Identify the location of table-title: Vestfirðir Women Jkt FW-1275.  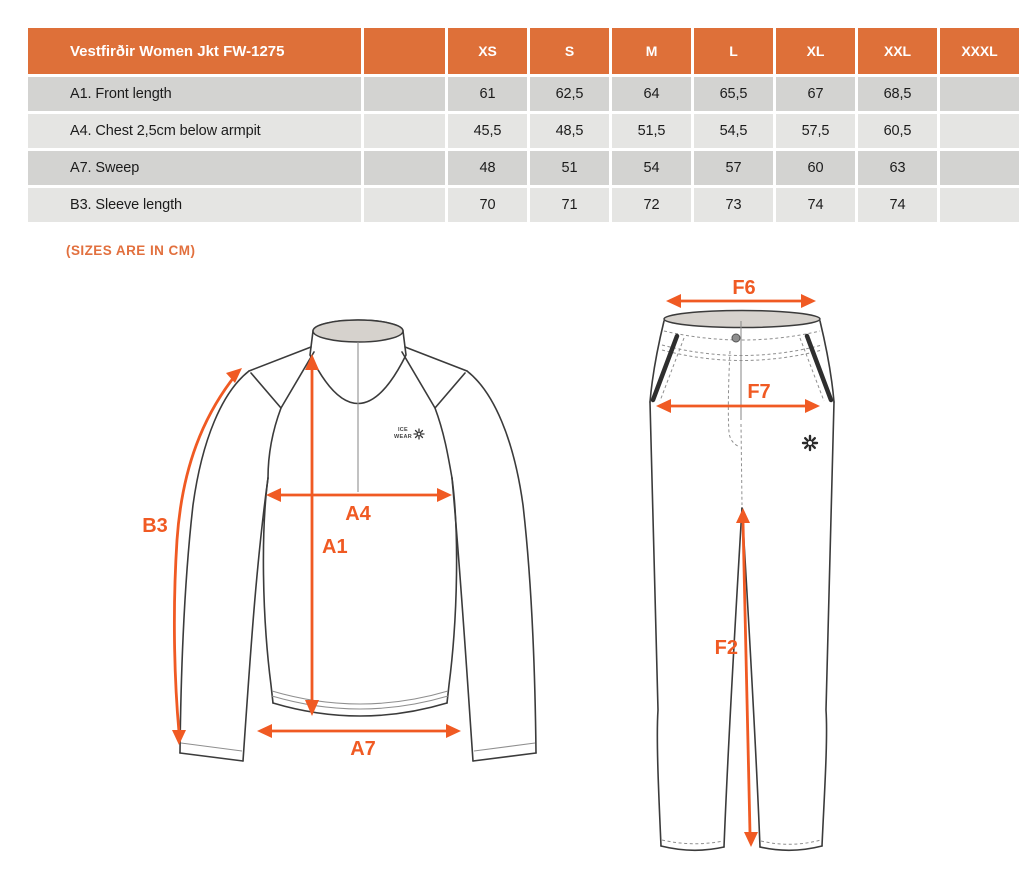
(194, 51).